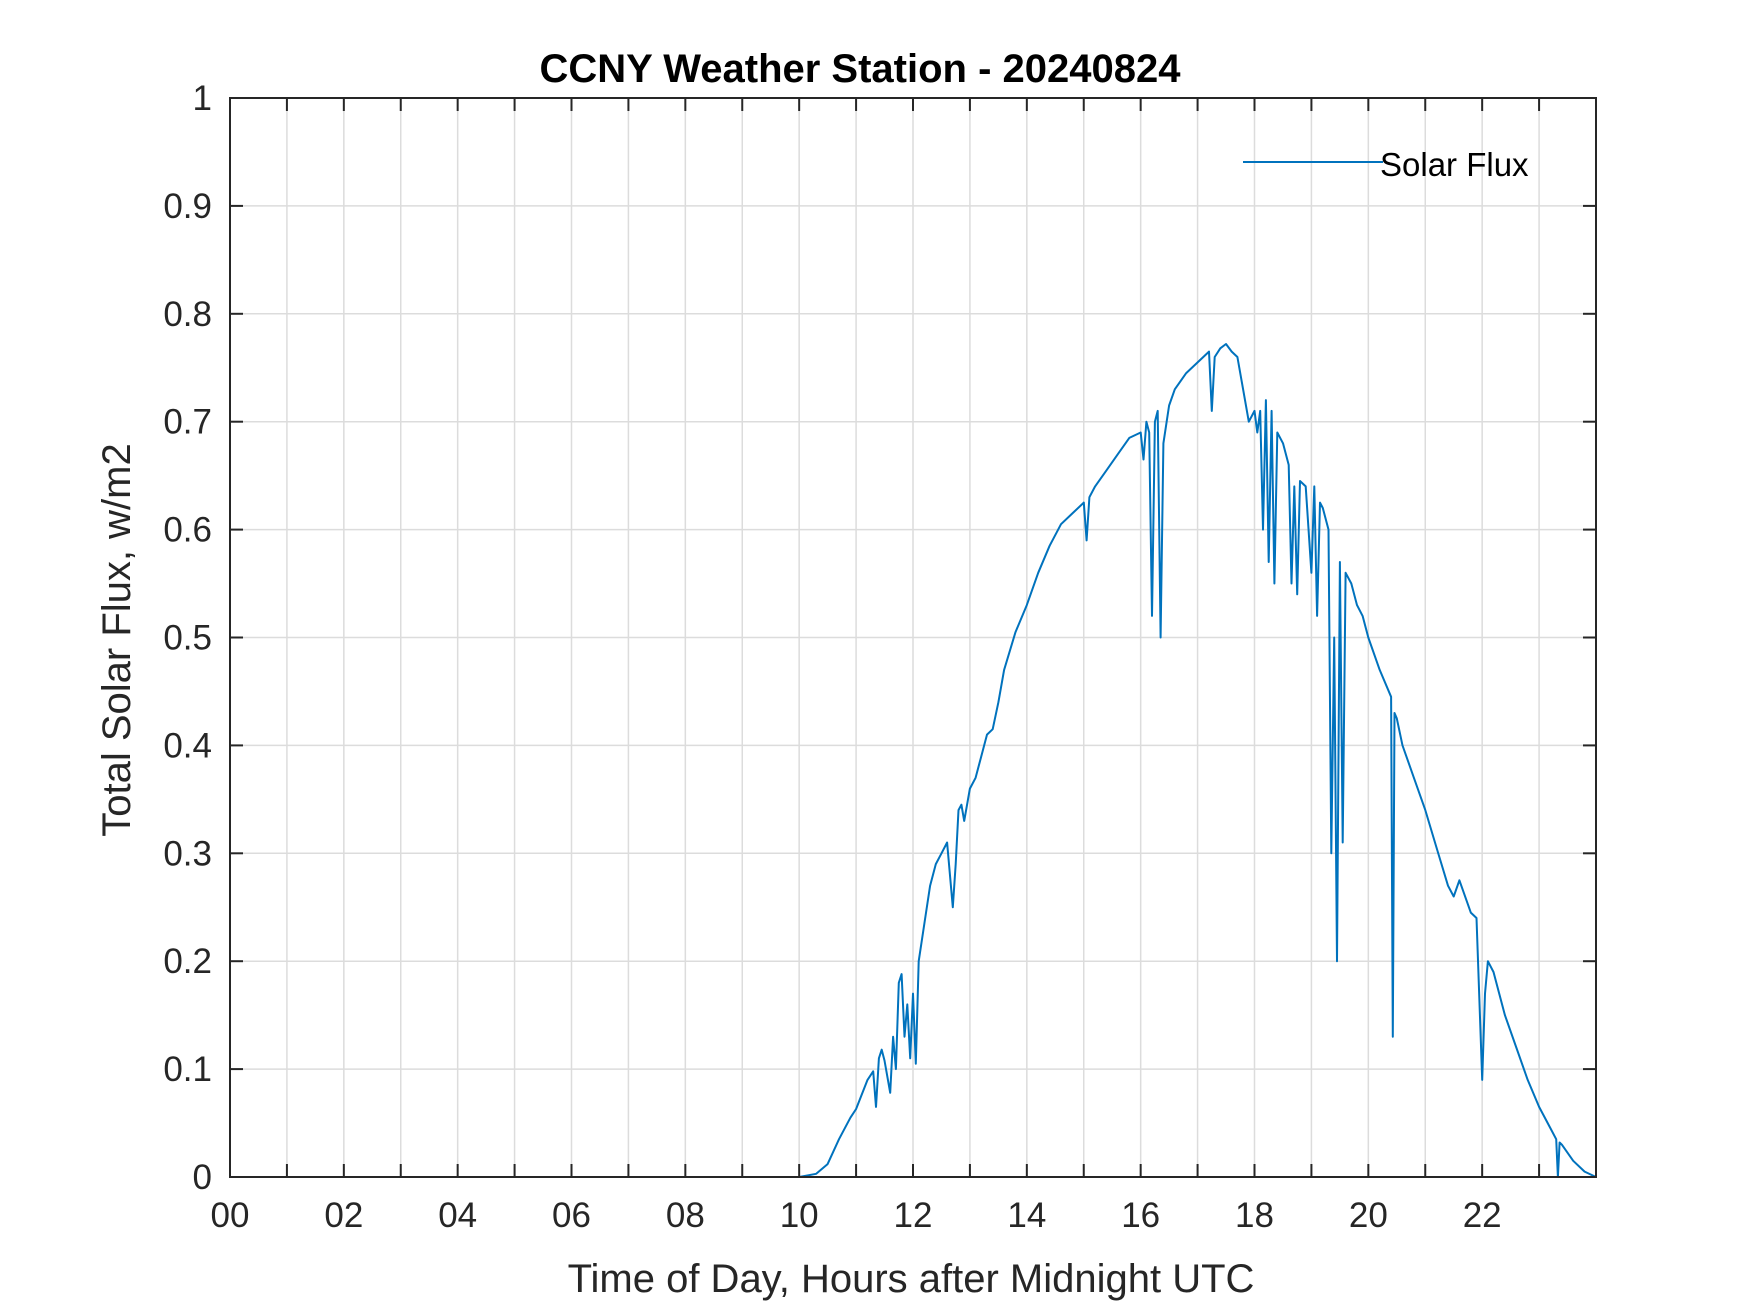  What do you see at coordinates (685, 1215) in the screenshot?
I see `x-tick-label: 08` at bounding box center [685, 1215].